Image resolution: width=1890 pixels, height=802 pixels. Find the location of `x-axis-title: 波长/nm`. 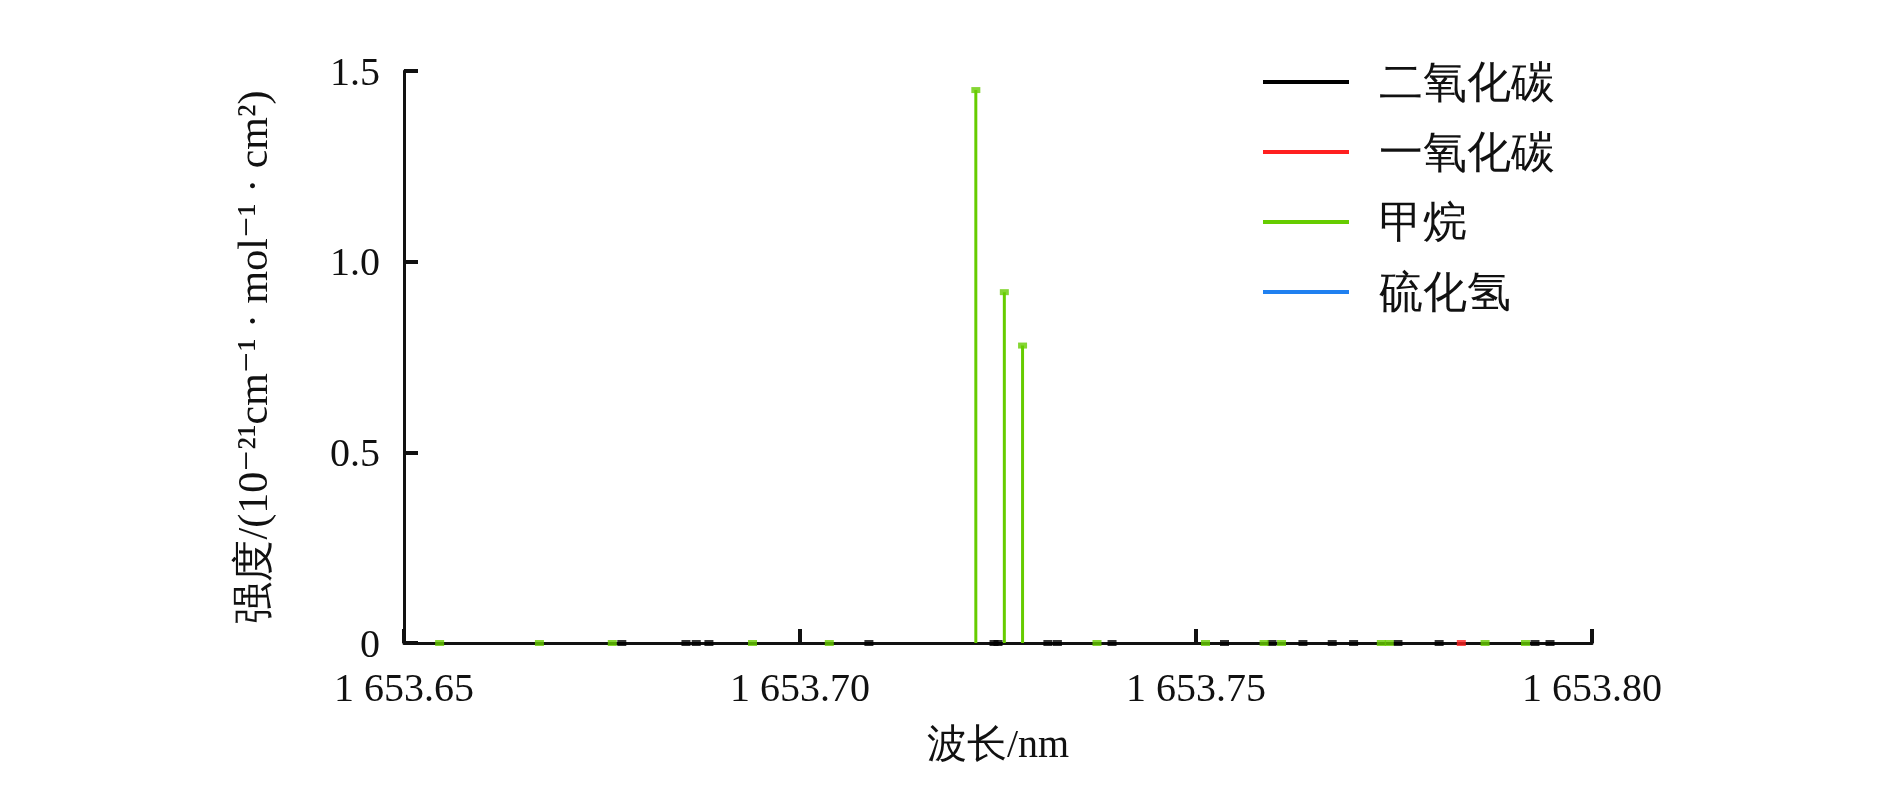

x-axis-title: 波长/nm is located at coordinates (998, 743).